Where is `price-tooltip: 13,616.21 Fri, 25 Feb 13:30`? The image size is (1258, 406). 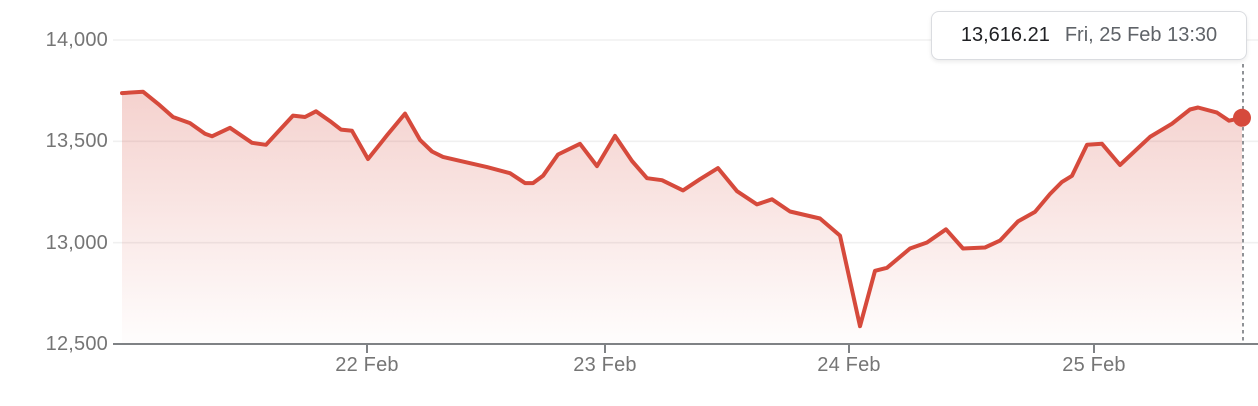
price-tooltip: 13,616.21 Fri, 25 Feb 13:30 is located at coordinates (1089, 35).